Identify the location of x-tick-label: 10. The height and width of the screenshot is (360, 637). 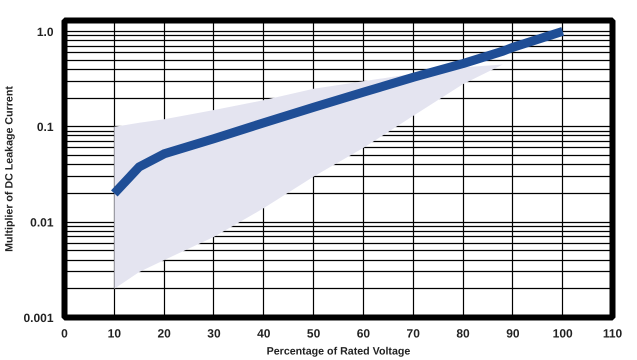
(115, 333).